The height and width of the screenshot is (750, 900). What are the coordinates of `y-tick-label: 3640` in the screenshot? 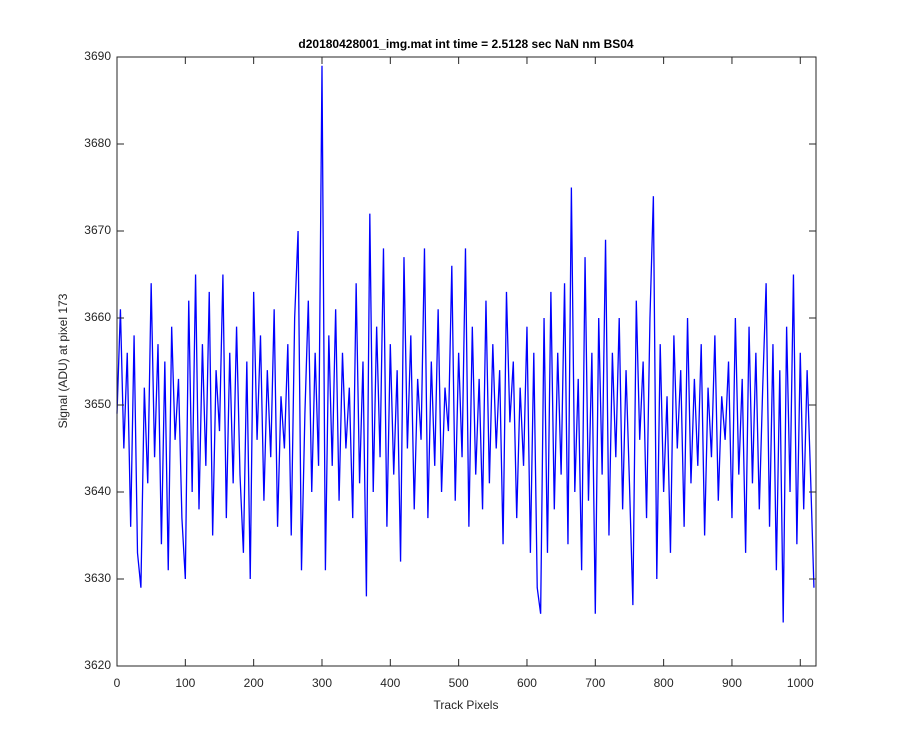 It's located at (97, 491).